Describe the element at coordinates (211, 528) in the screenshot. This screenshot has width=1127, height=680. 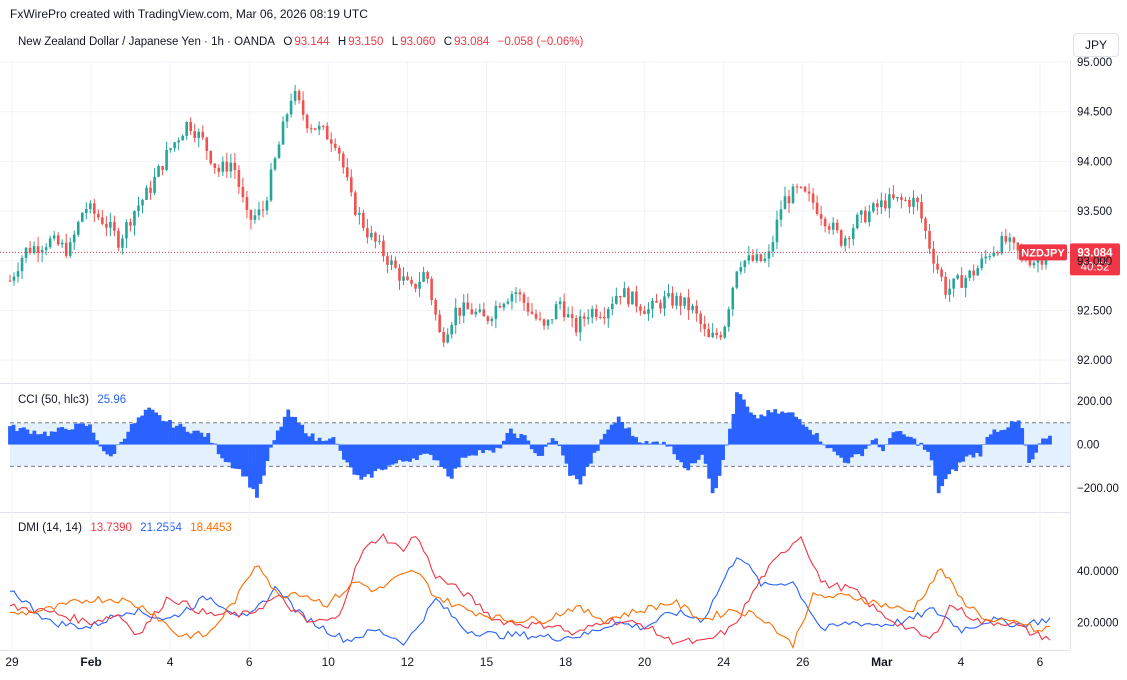
I see `dmi-adx-value: 18.4453` at that location.